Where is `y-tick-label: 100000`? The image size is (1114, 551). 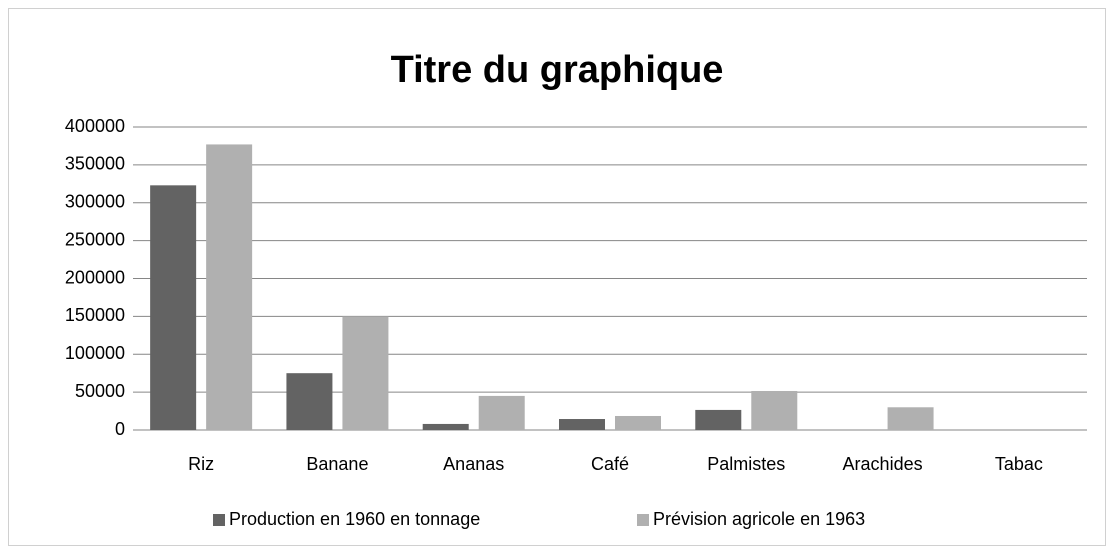
y-tick-label: 100000 is located at coordinates (95, 353).